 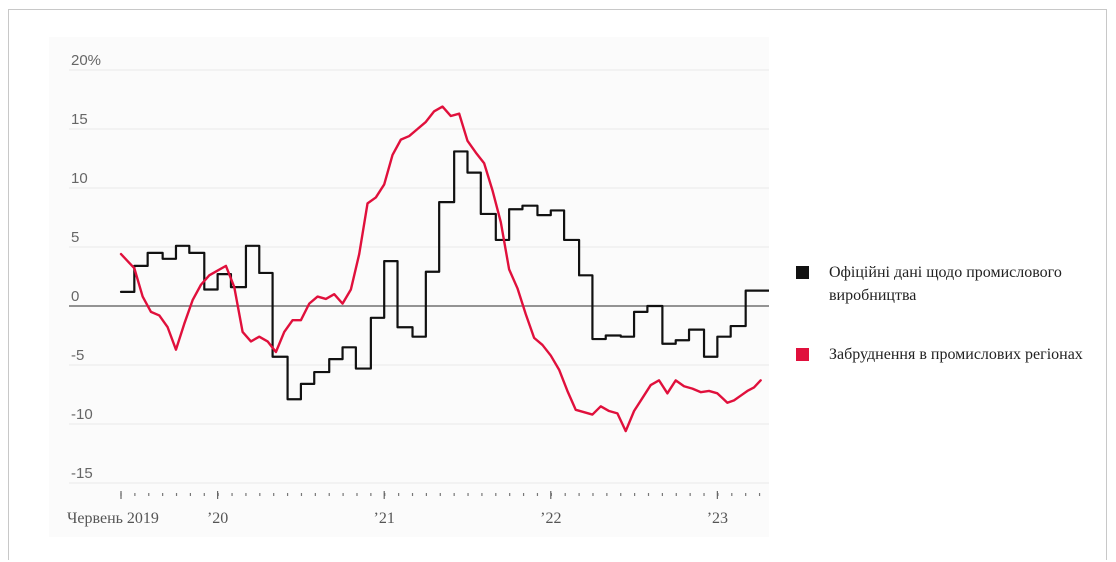 I want to click on x-tick-label: Червень 2019, so click(x=113, y=518).